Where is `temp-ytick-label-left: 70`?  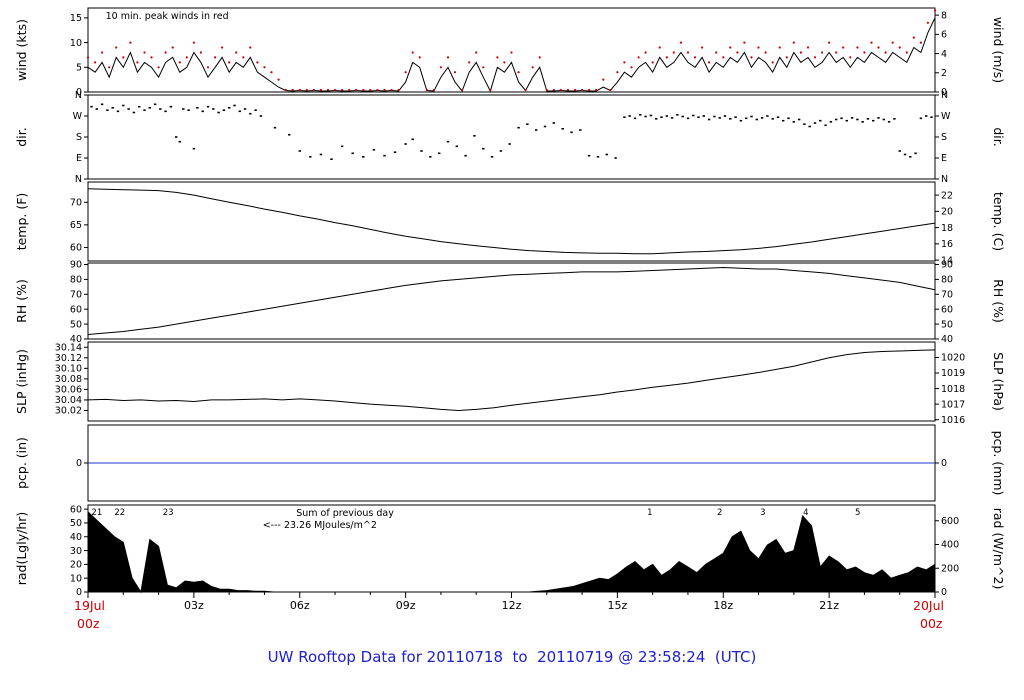 temp-ytick-label-left: 70 is located at coordinates (76, 203).